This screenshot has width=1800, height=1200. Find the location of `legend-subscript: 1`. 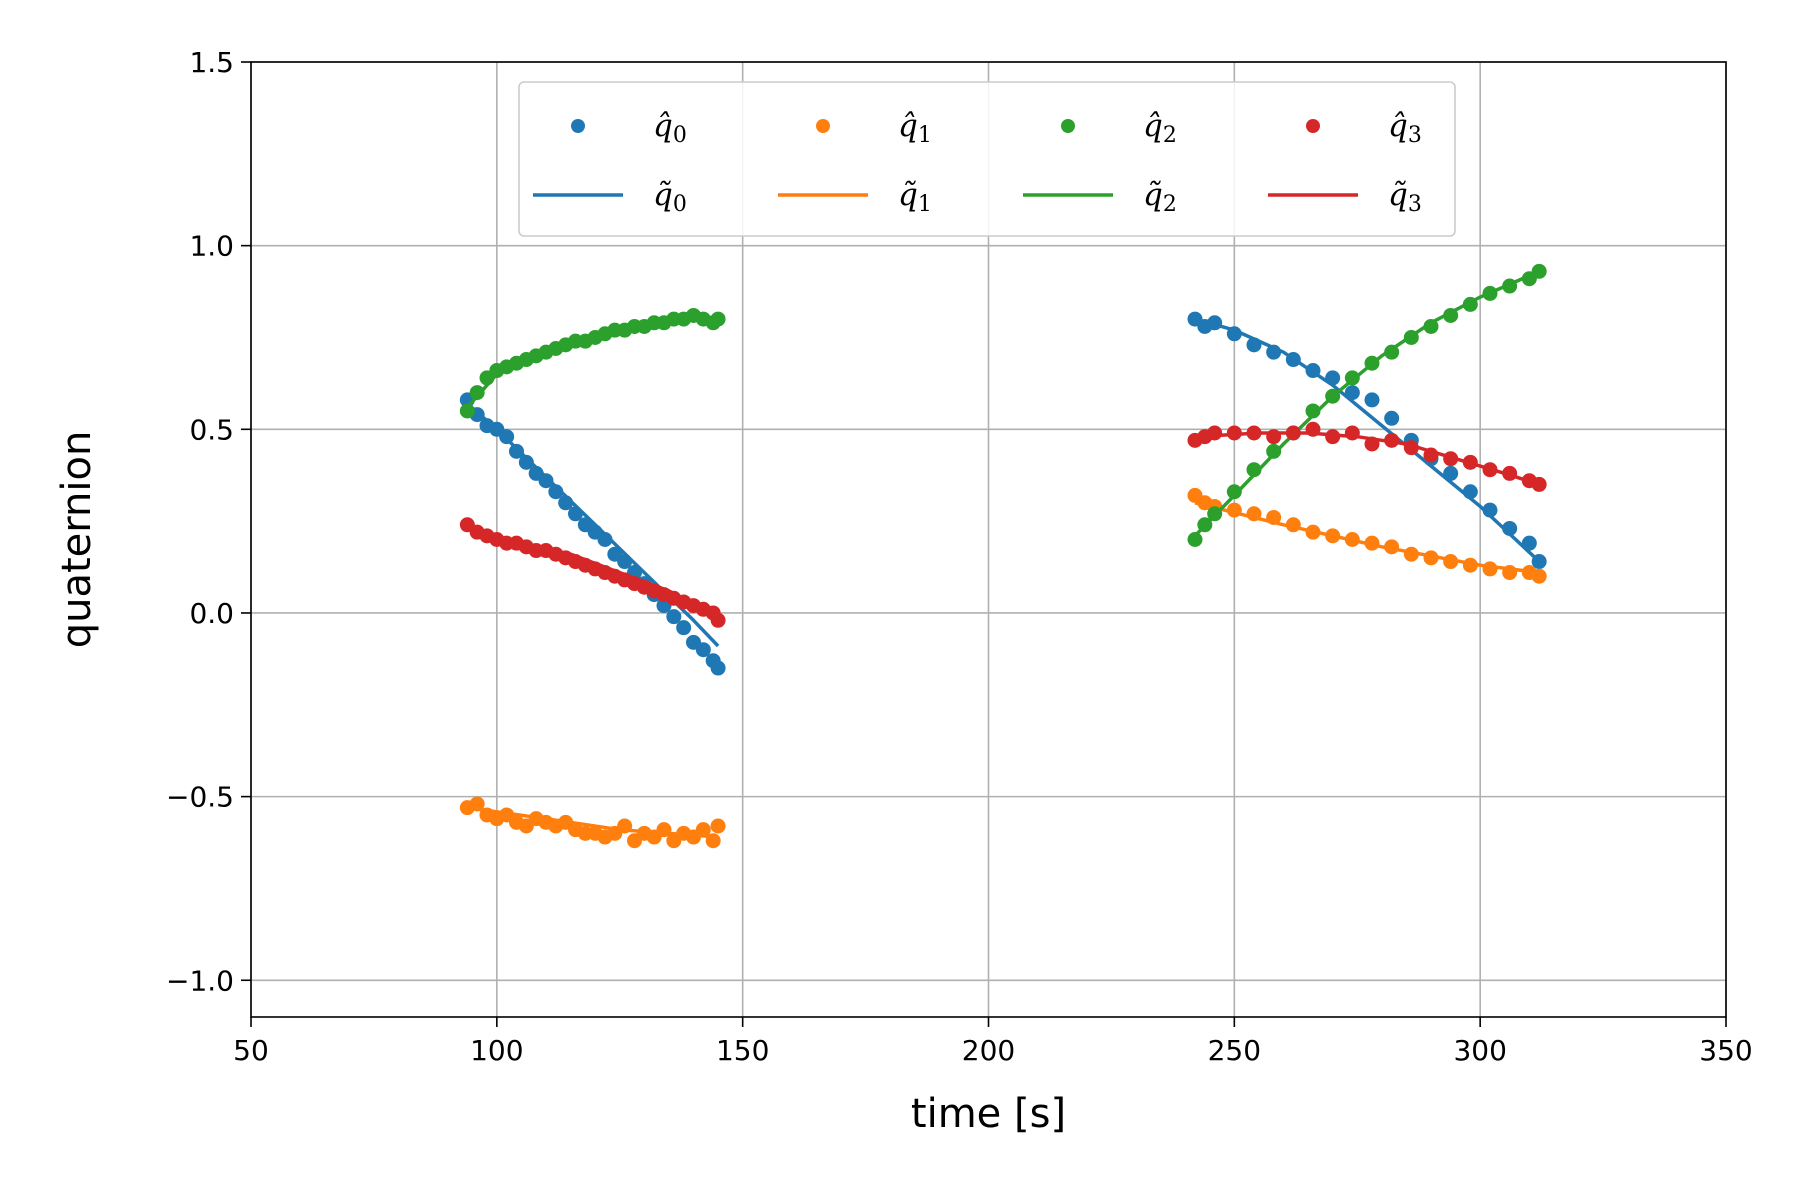

legend-subscript: 1 is located at coordinates (925, 204).